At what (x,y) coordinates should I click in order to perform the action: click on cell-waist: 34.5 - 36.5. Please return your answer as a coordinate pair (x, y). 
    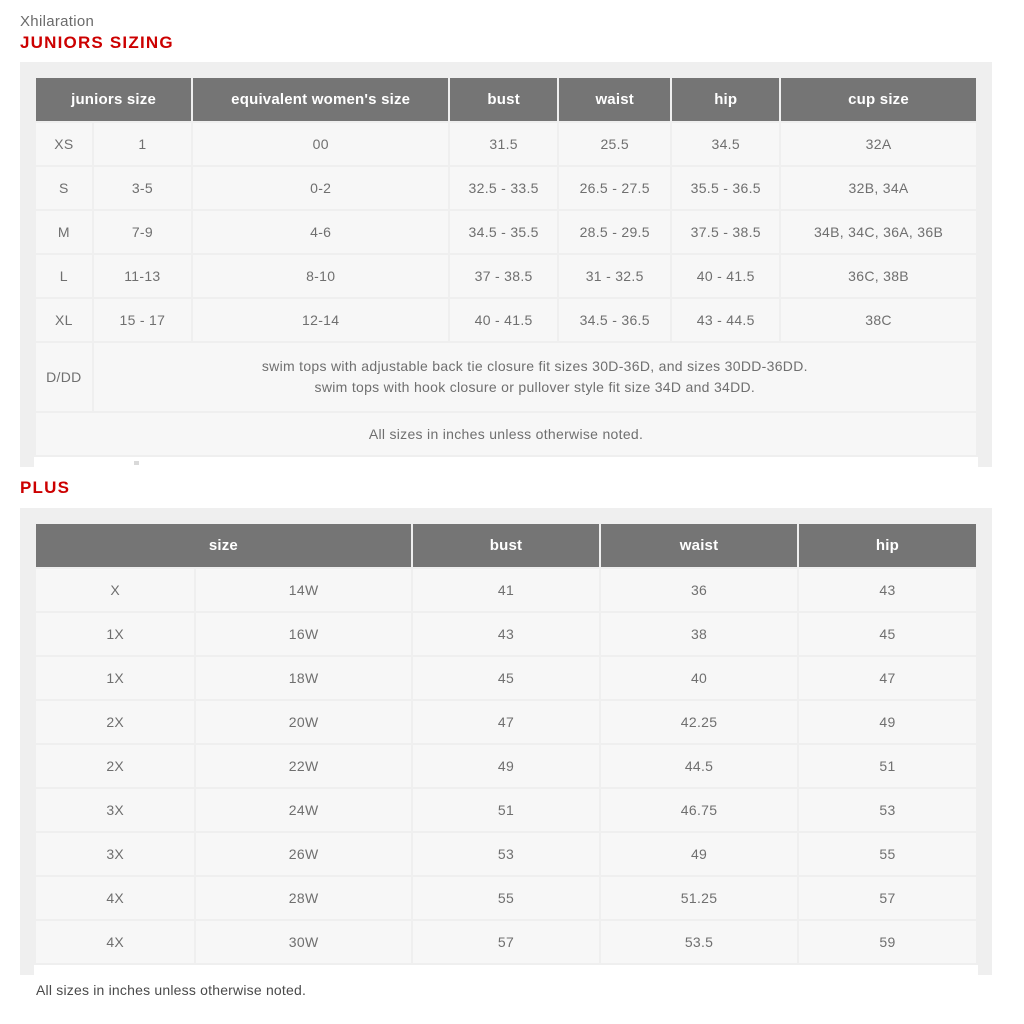
    Looking at the image, I should click on (615, 320).